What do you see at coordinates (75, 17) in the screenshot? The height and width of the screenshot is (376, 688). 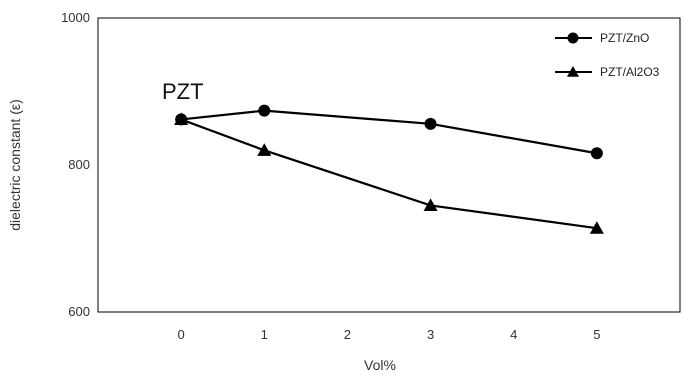 I see `y-tick-label: 1000` at bounding box center [75, 17].